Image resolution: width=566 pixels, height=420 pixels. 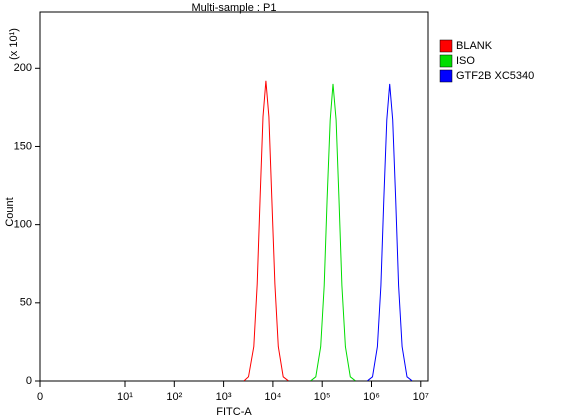 What do you see at coordinates (224, 397) in the screenshot?
I see `x-tick-label: 10³` at bounding box center [224, 397].